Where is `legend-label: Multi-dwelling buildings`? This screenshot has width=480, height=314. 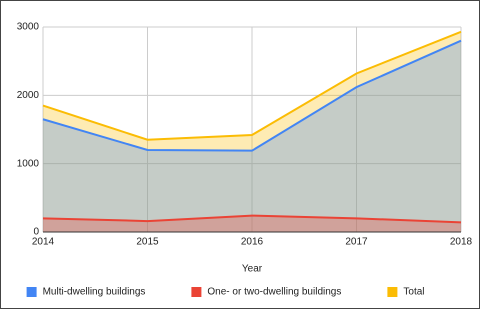
legend-label: Multi-dwelling buildings is located at coordinates (94, 292).